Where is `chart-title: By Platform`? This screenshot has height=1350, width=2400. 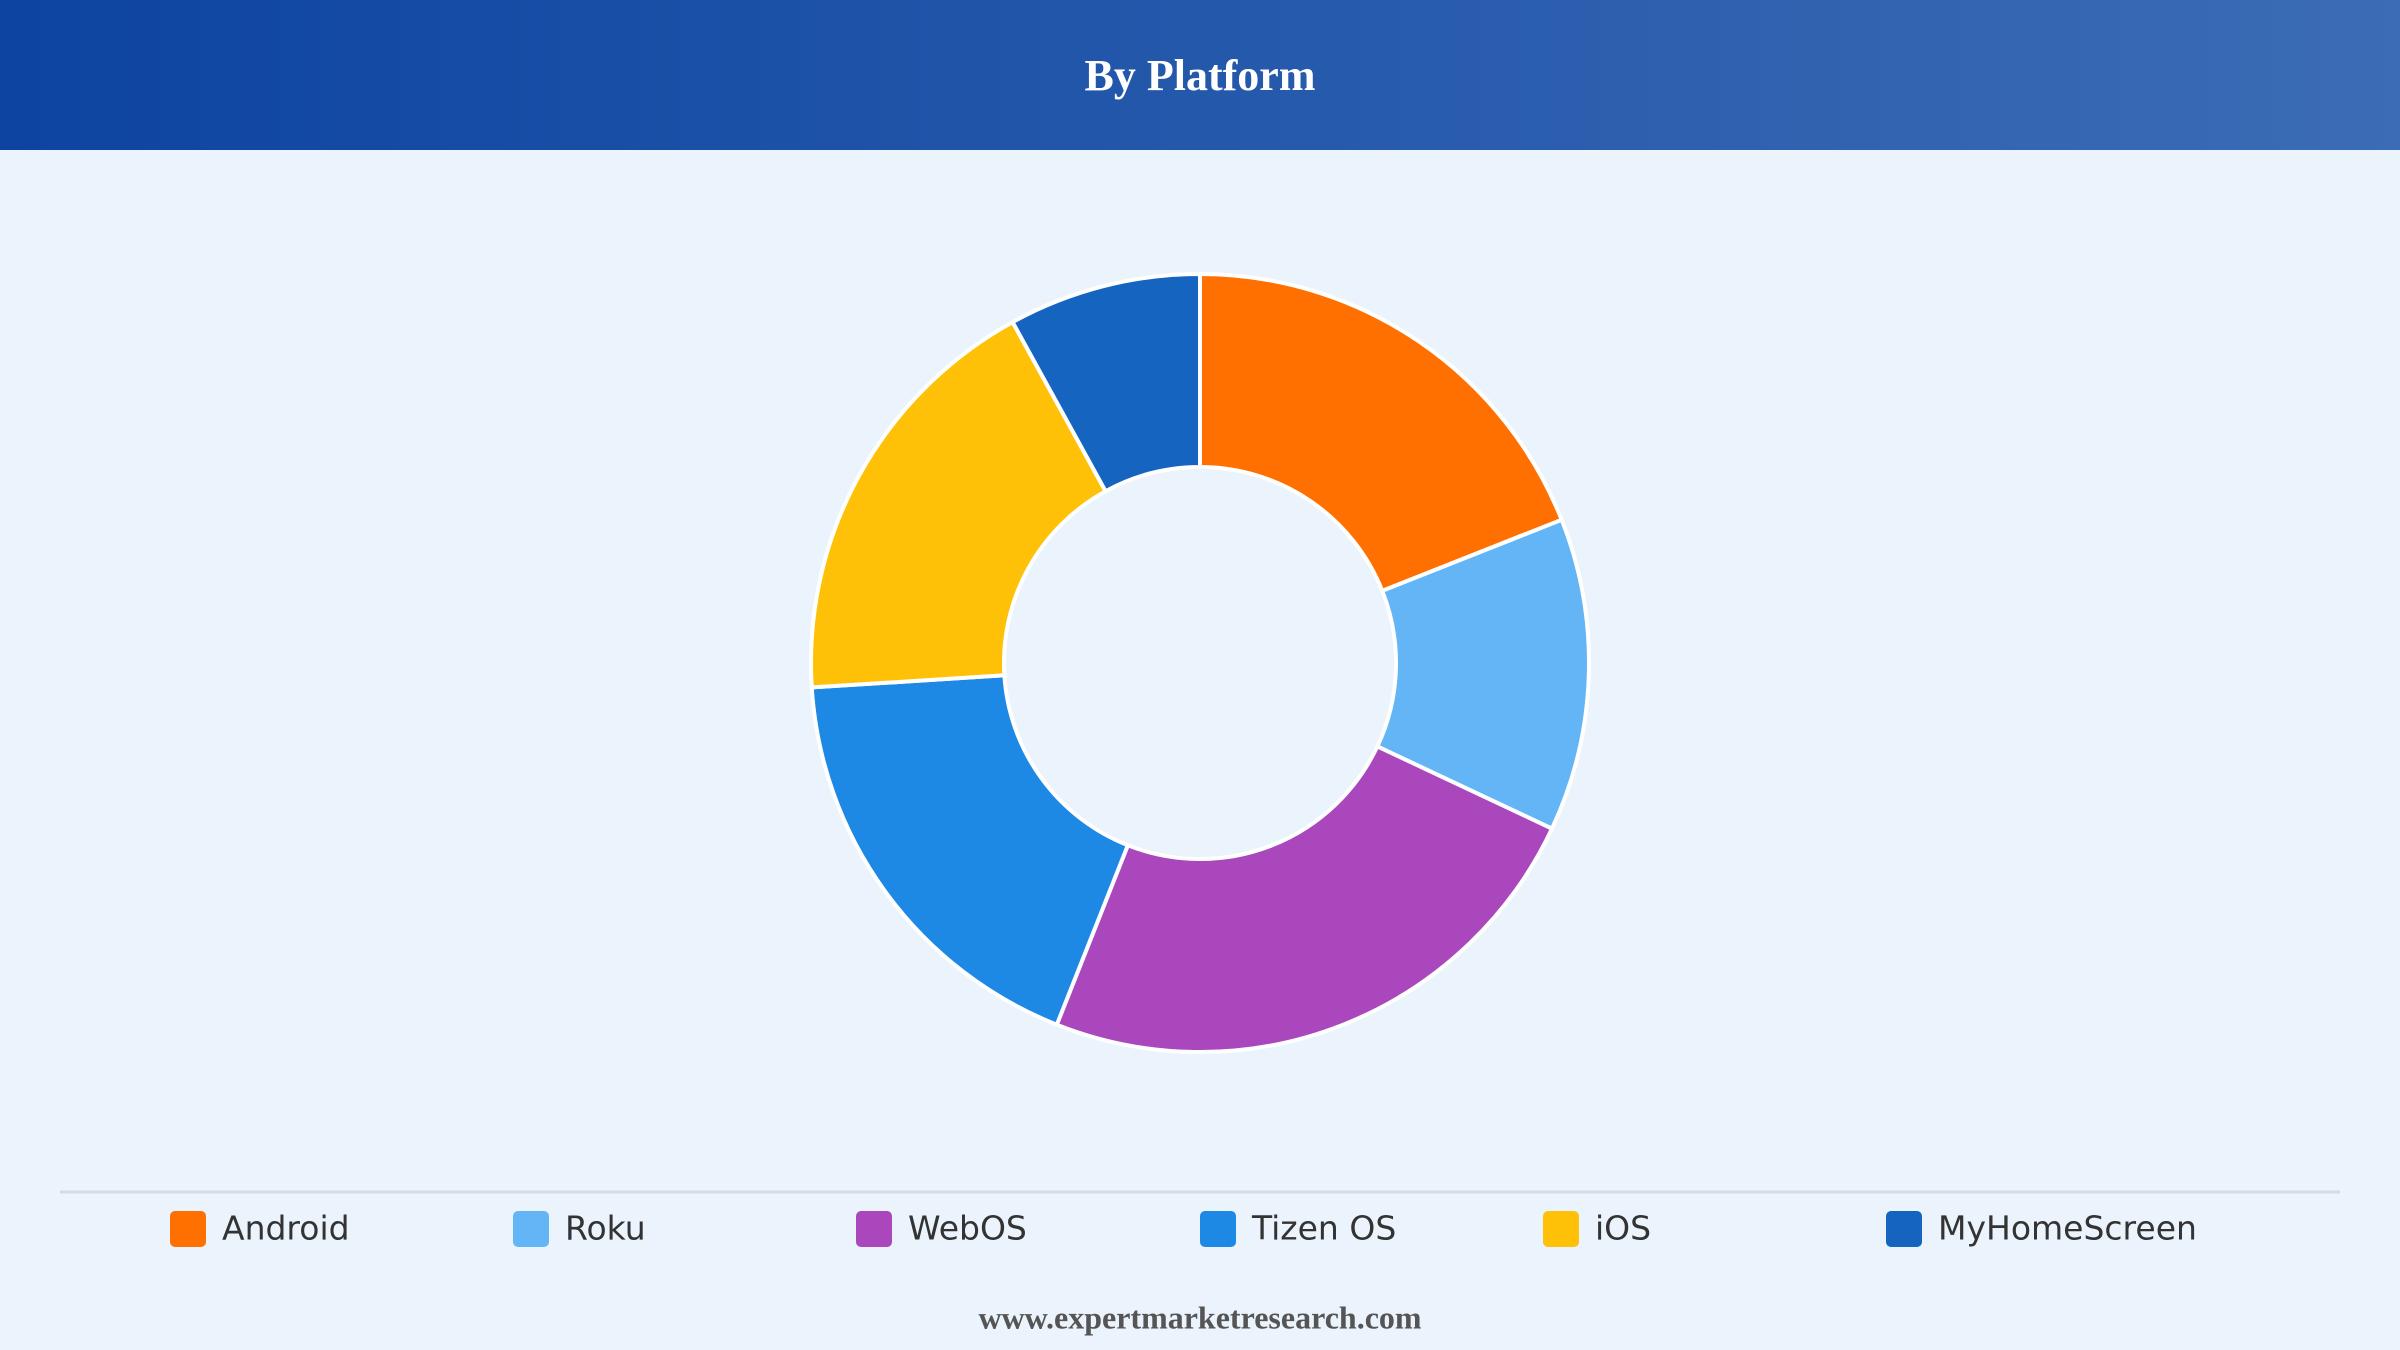
chart-title: By Platform is located at coordinates (1200, 75).